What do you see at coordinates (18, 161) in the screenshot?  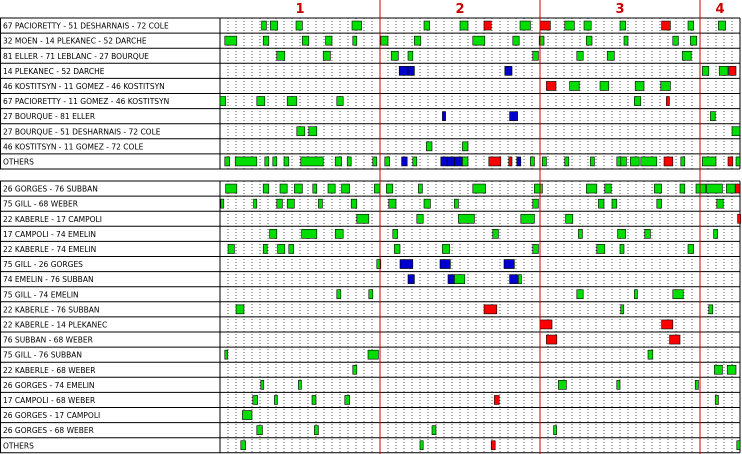 I see `forwards-row-label: OTHERS` at bounding box center [18, 161].